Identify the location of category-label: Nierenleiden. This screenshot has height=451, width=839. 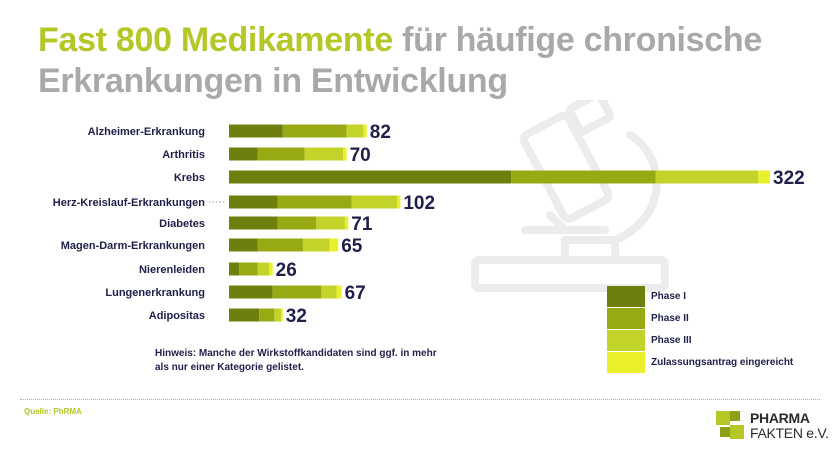
(172, 270).